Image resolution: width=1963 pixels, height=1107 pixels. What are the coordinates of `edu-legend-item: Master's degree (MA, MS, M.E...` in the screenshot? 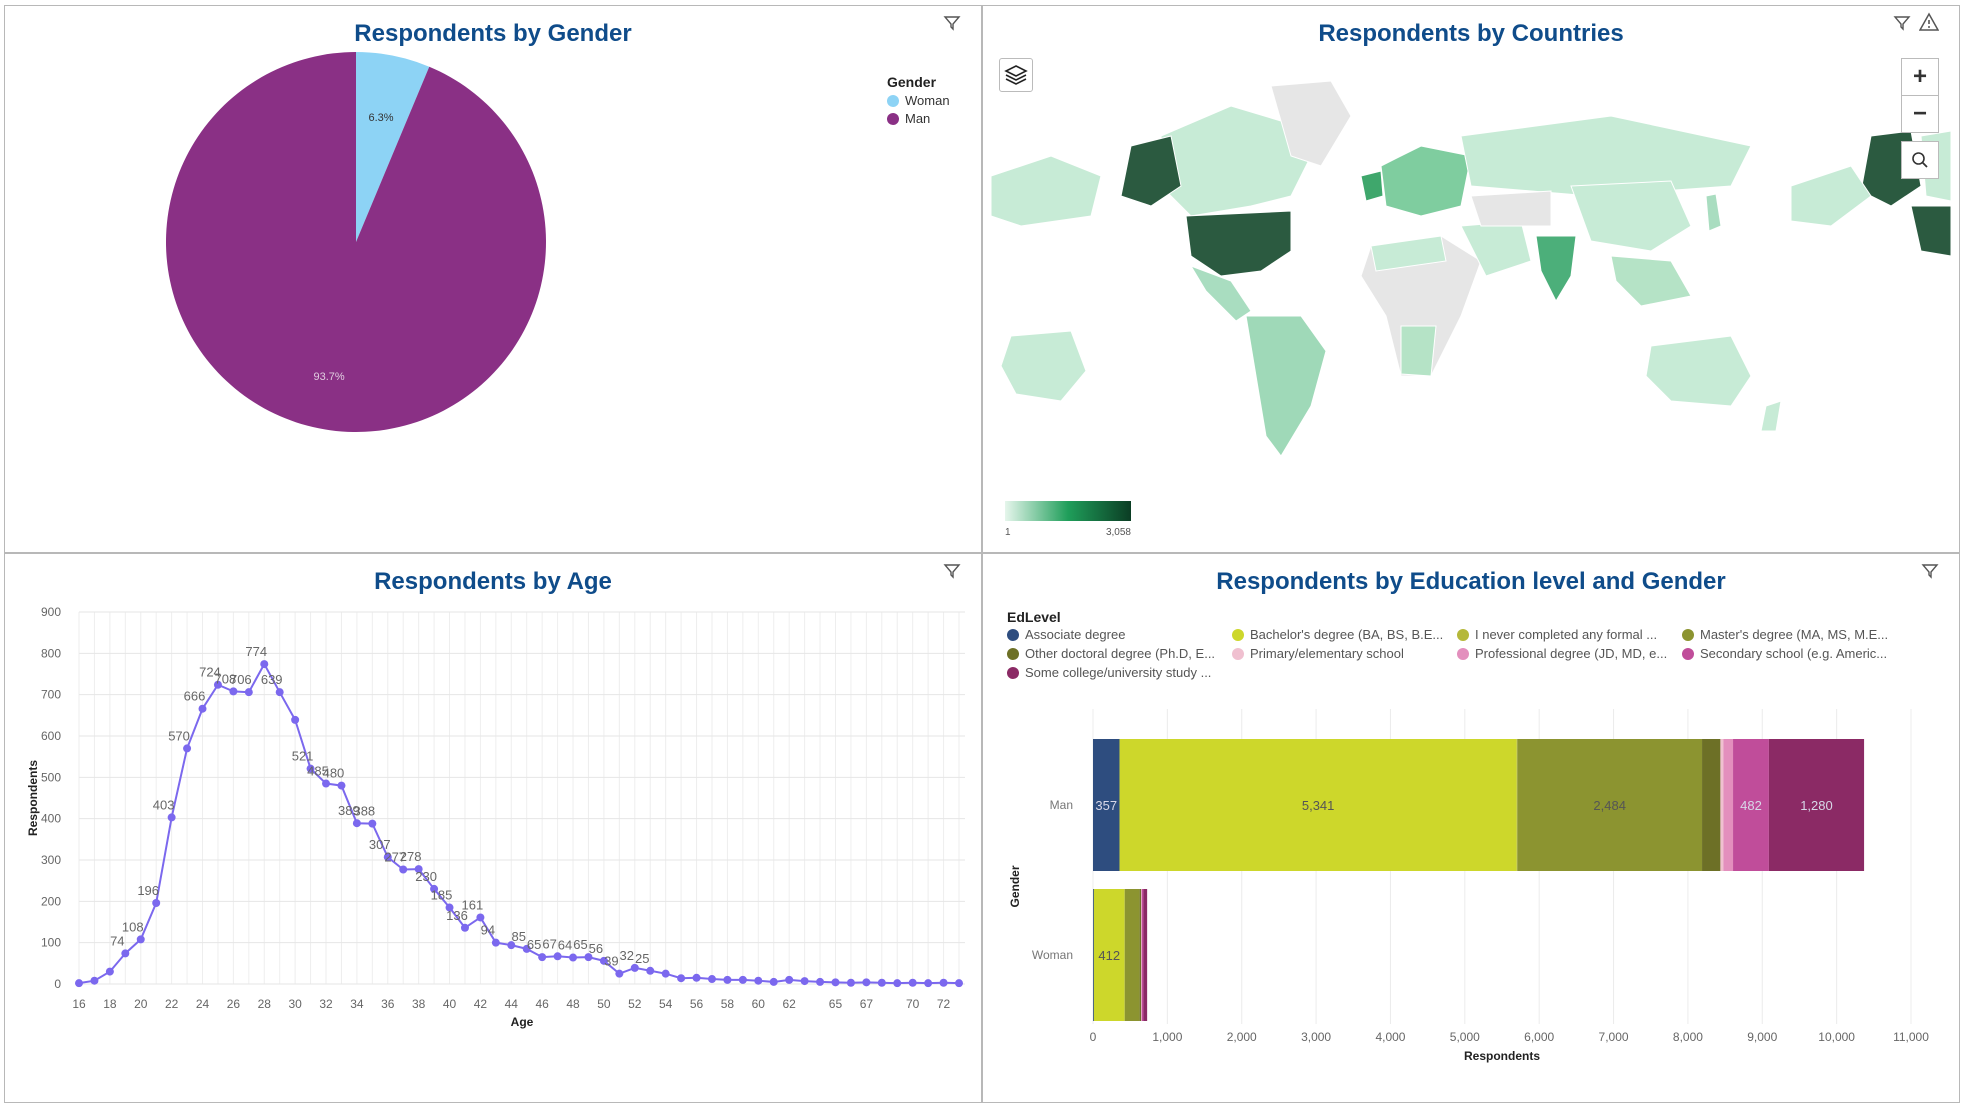 It's located at (1794, 634).